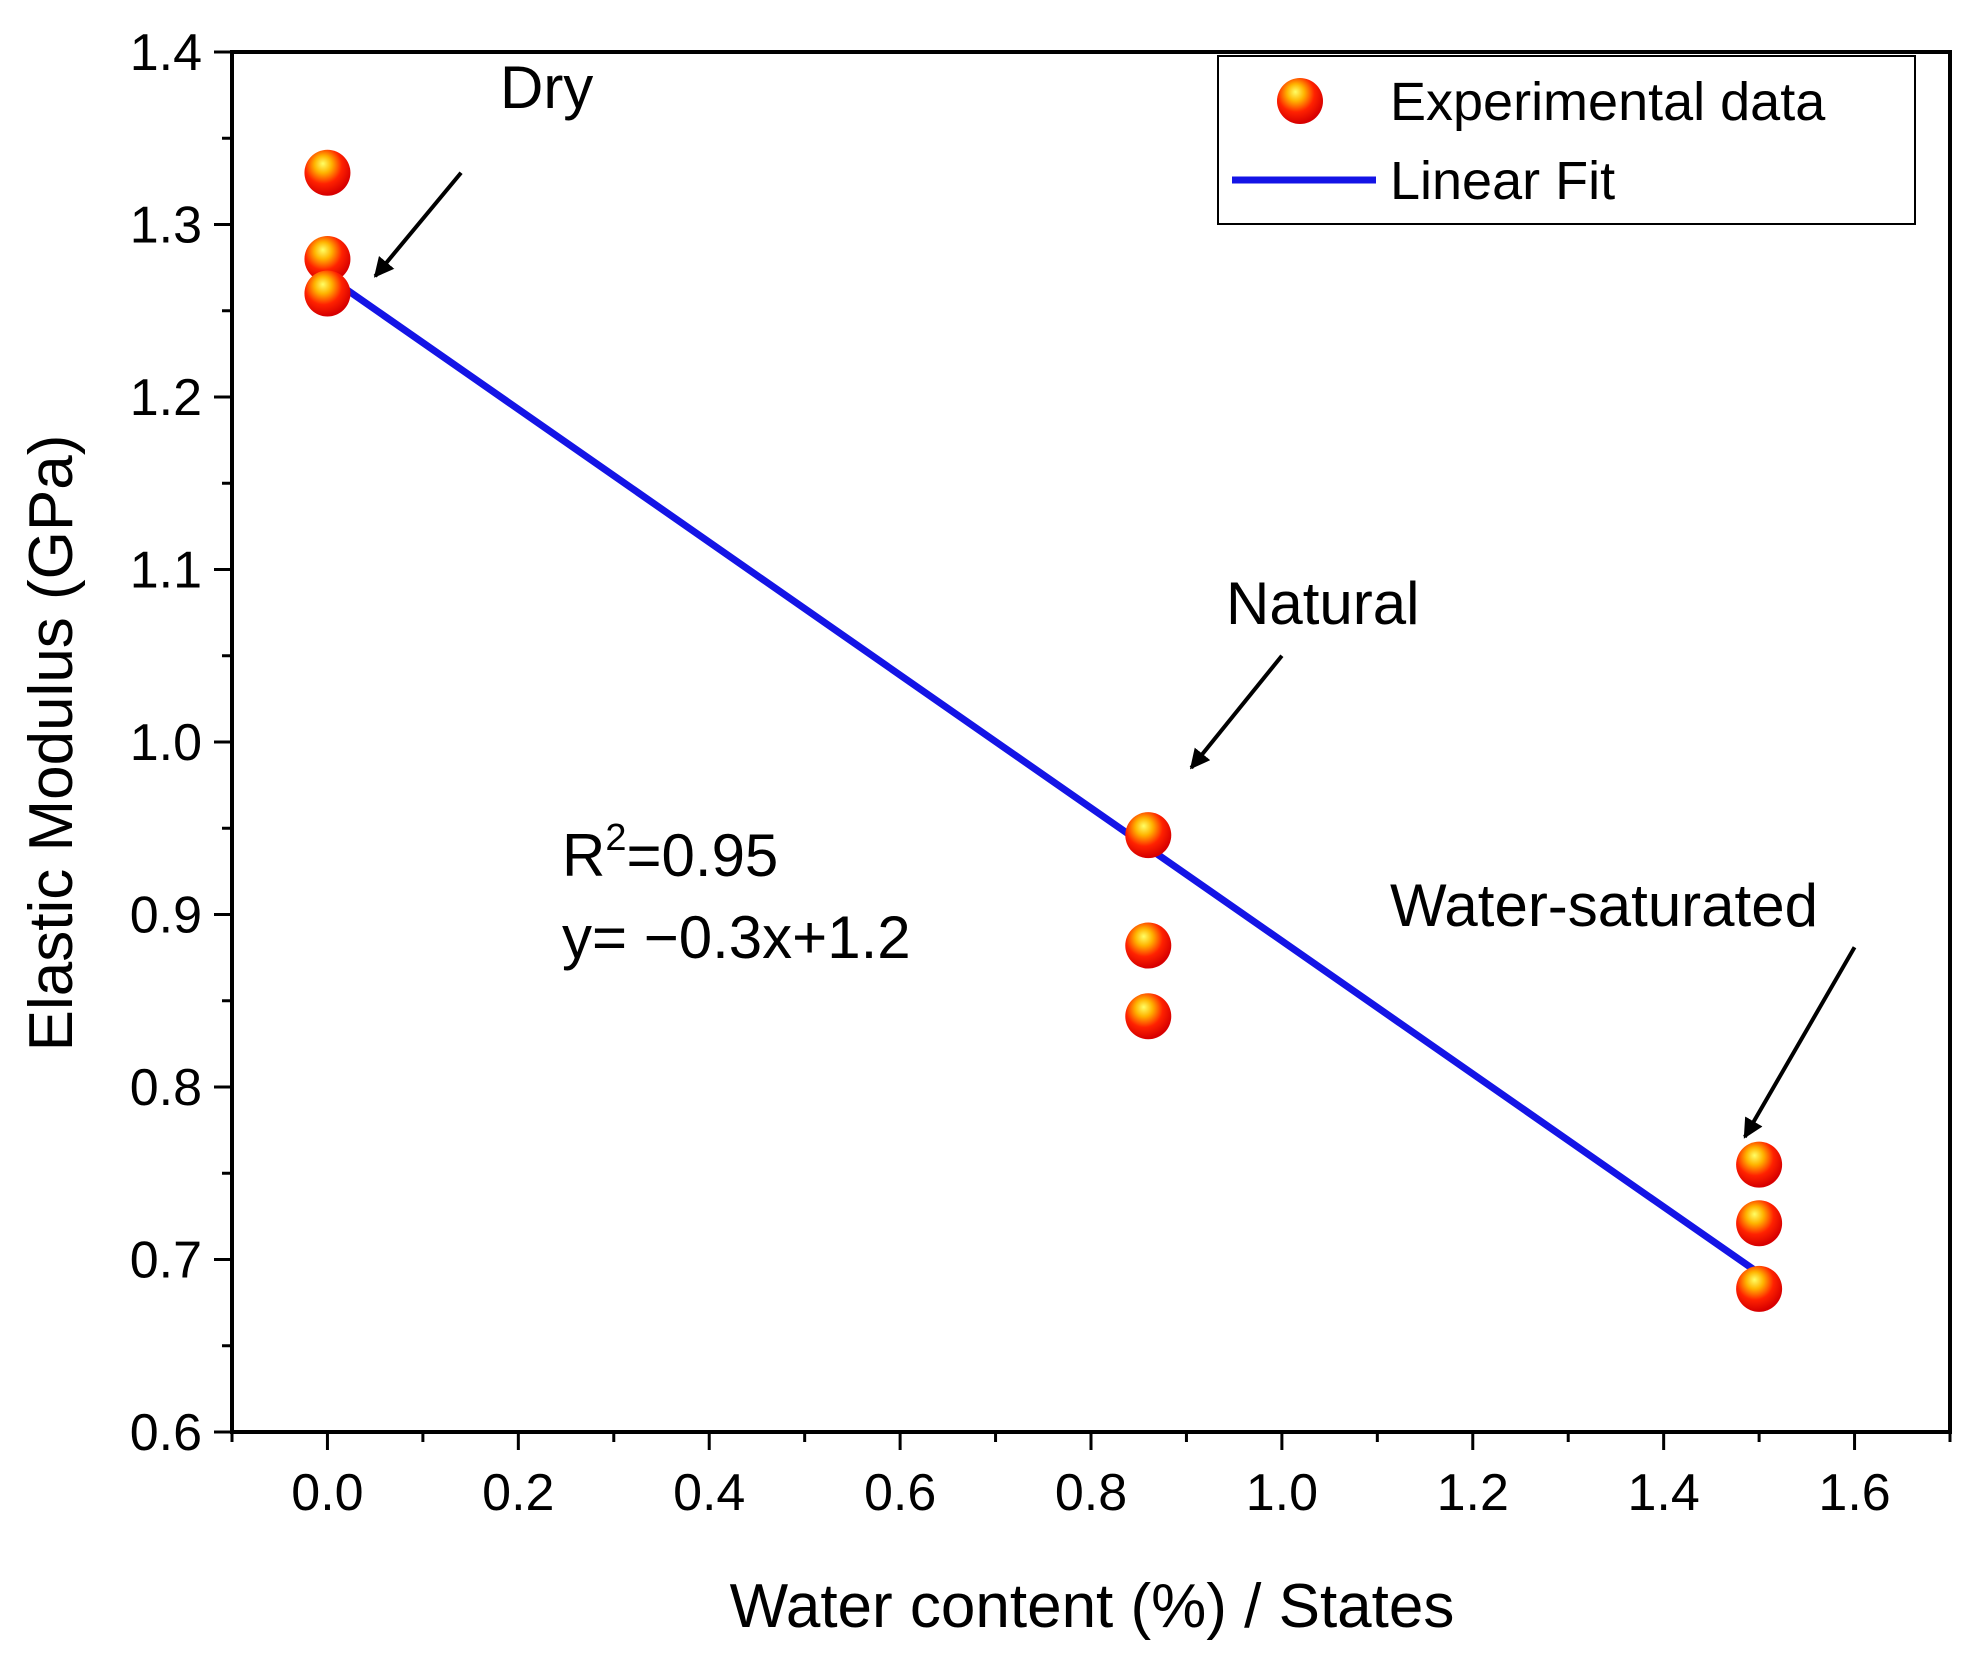 Image resolution: width=1968 pixels, height=1659 pixels. What do you see at coordinates (166, 1433) in the screenshot?
I see `y-tick-label: 0.6` at bounding box center [166, 1433].